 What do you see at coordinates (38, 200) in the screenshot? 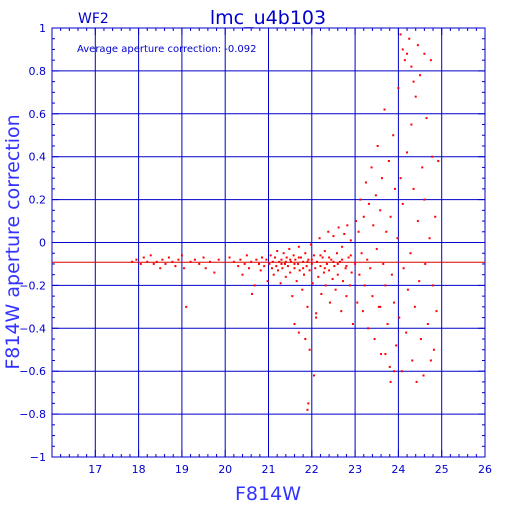
I see `y-tick-label: 0.2` at bounding box center [38, 200].